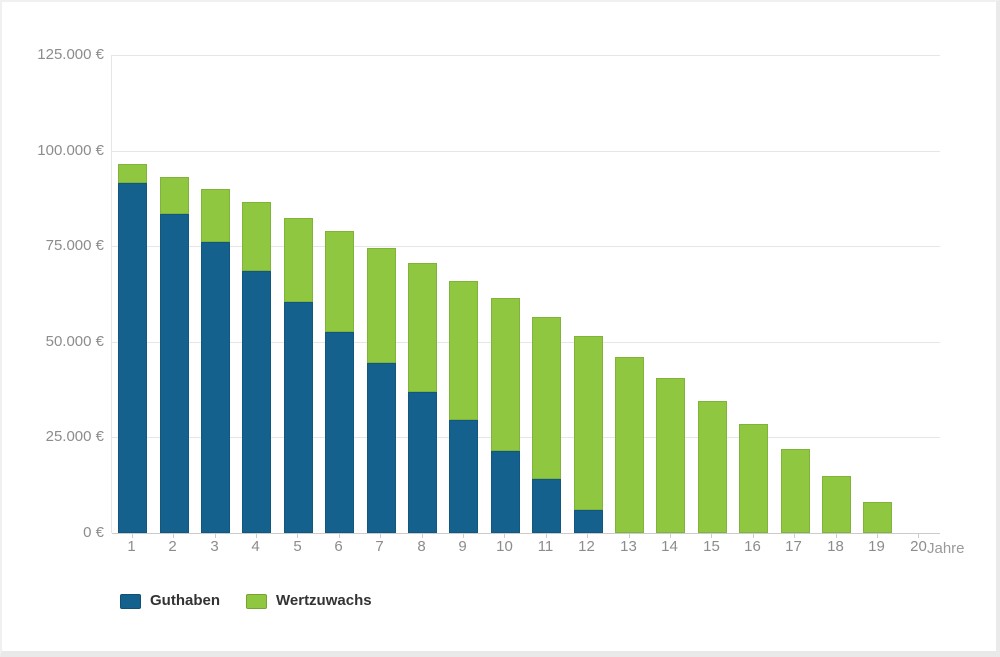 The width and height of the screenshot is (1000, 657). What do you see at coordinates (324, 600) in the screenshot?
I see `legend-label: Wertzuwachs` at bounding box center [324, 600].